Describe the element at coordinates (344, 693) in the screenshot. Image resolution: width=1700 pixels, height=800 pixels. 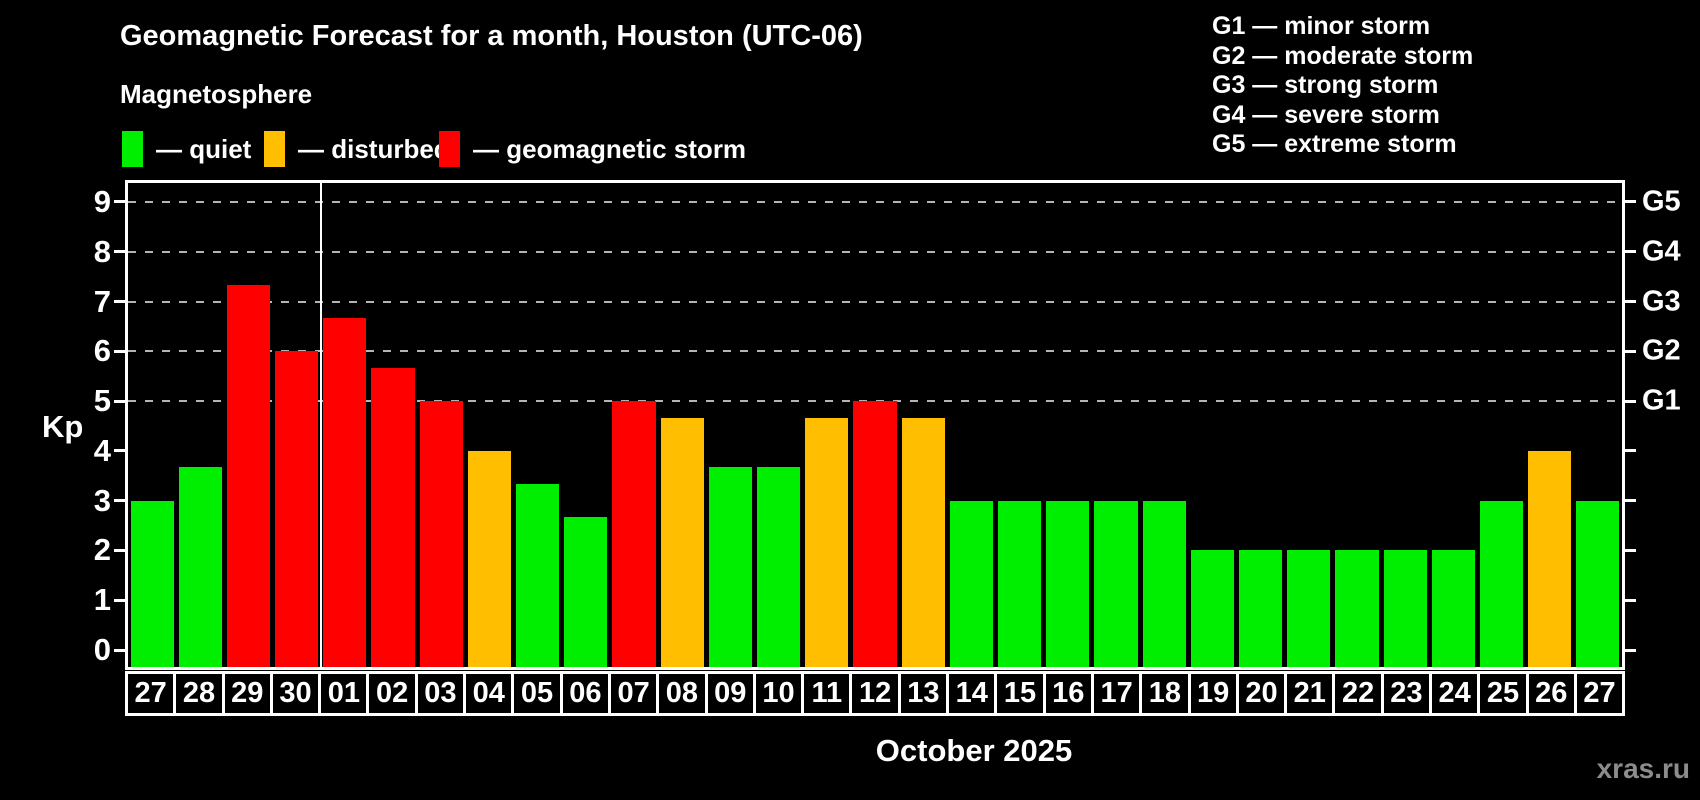
I see `date-cell: 01` at that location.